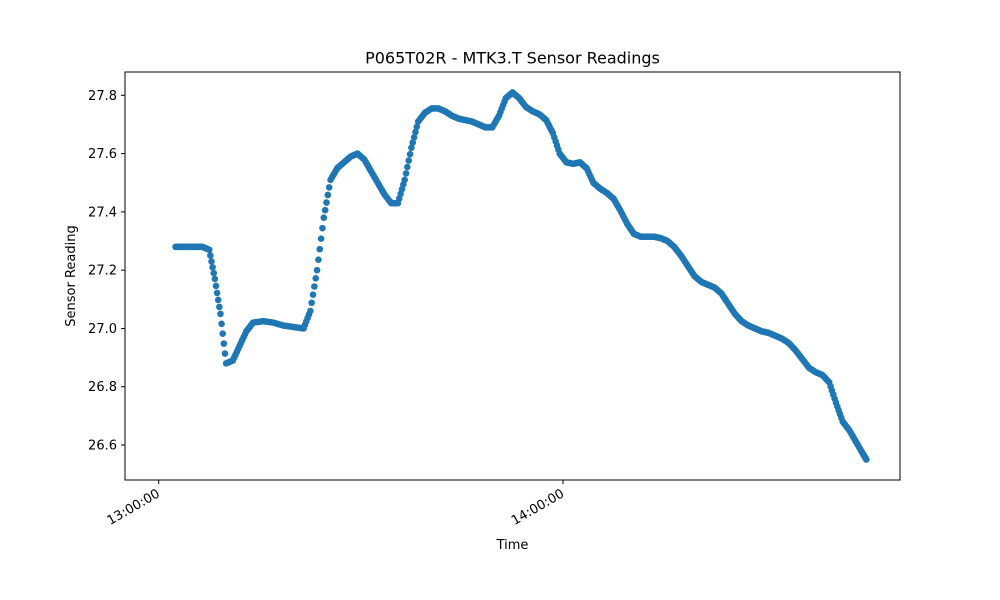  I want to click on y-tick-label: 27.6, so click(102, 154).